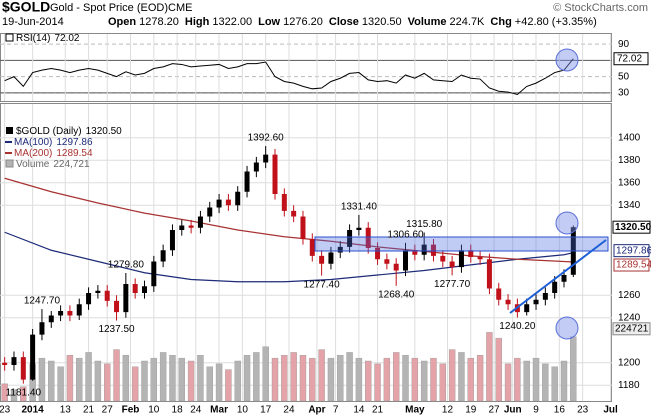 The image size is (651, 417). Describe the element at coordinates (600, 8) in the screenshot. I see `credit: © StockCharts.com` at that location.